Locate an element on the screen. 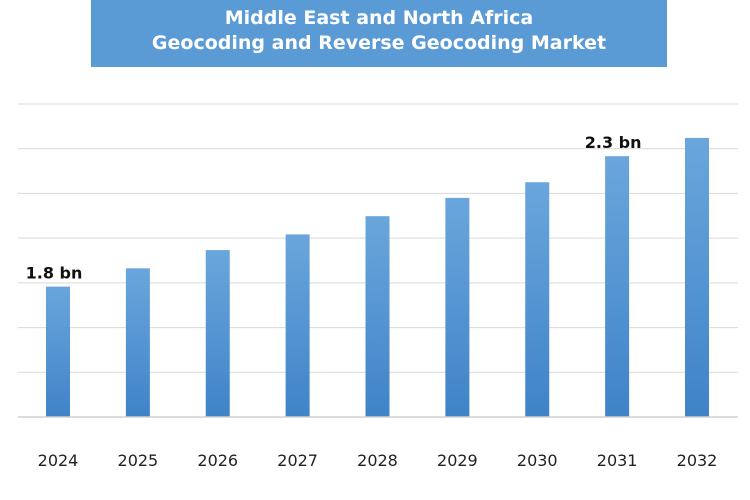 The height and width of the screenshot is (500, 750). bar-2031 is located at coordinates (617, 286).